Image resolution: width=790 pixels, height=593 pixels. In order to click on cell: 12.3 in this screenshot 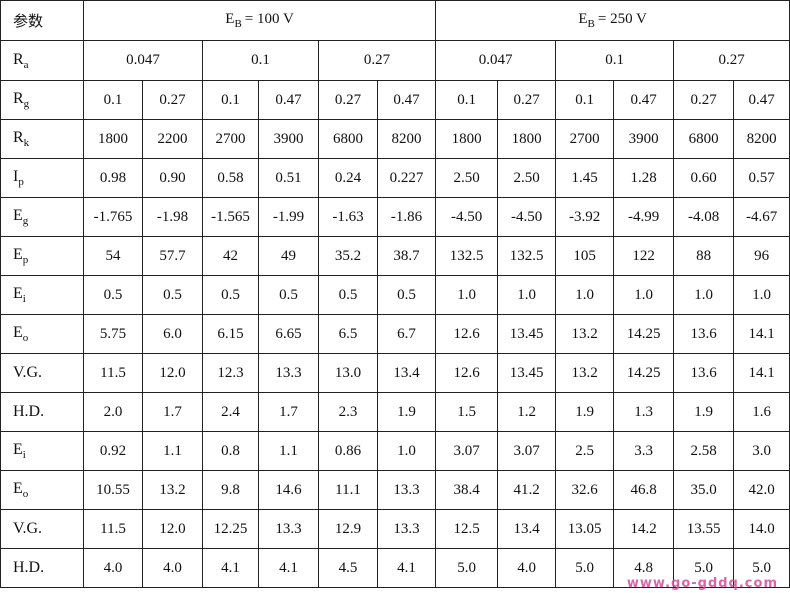, I will do `click(230, 373)`.